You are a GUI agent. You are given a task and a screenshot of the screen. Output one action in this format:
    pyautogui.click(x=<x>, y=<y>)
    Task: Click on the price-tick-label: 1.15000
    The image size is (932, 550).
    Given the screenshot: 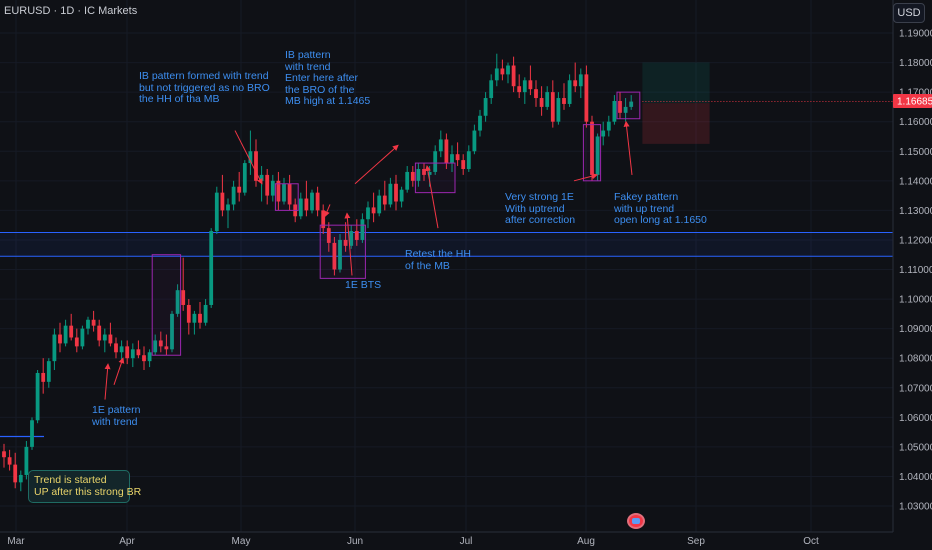 What is the action you would take?
    pyautogui.click(x=915, y=152)
    